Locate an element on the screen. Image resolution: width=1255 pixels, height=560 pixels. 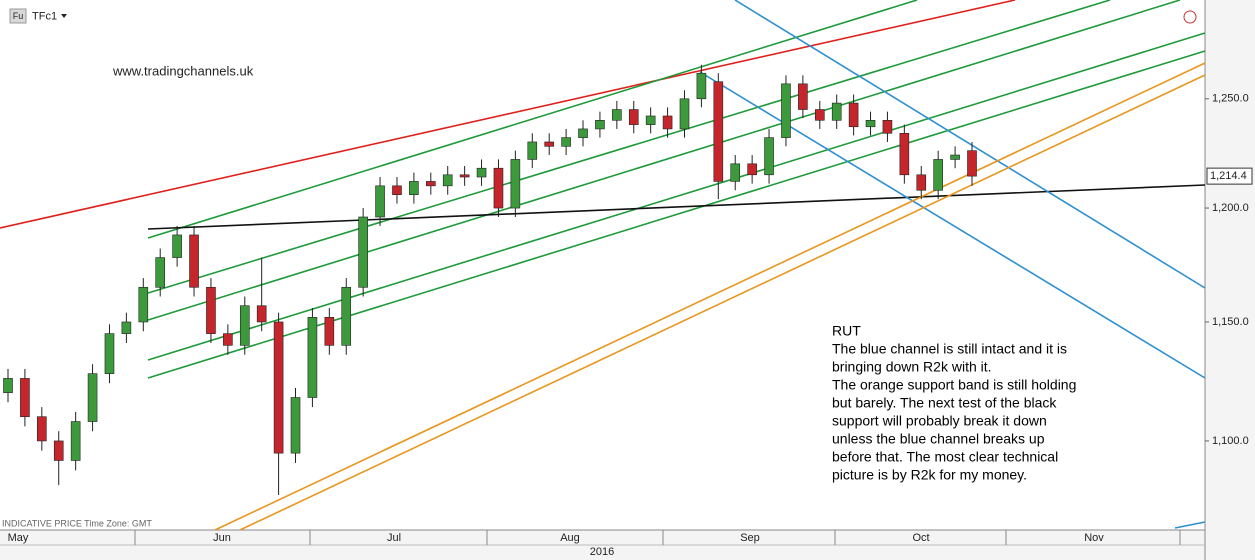
settings-icon is located at coordinates (1190, 17).